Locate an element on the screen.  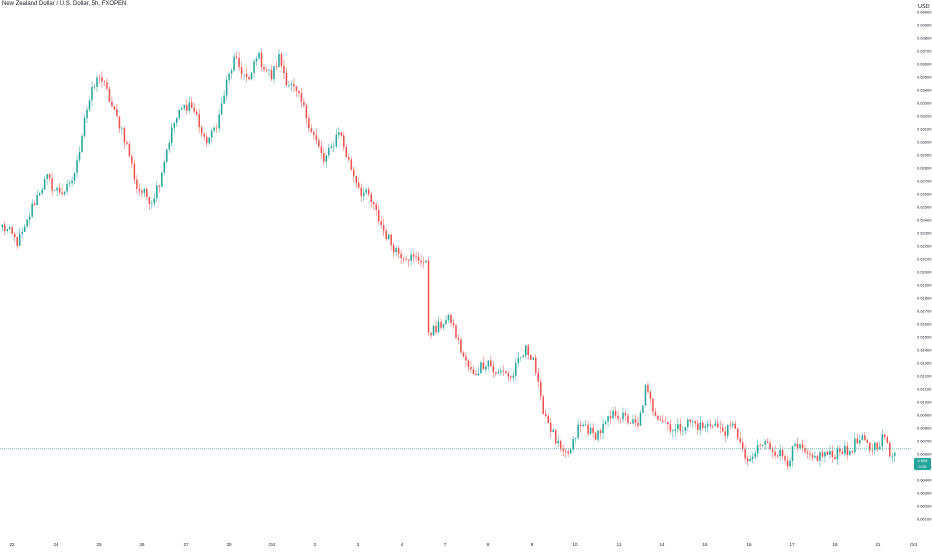
y-tick-label: 0.64000 is located at coordinates (924, 12).